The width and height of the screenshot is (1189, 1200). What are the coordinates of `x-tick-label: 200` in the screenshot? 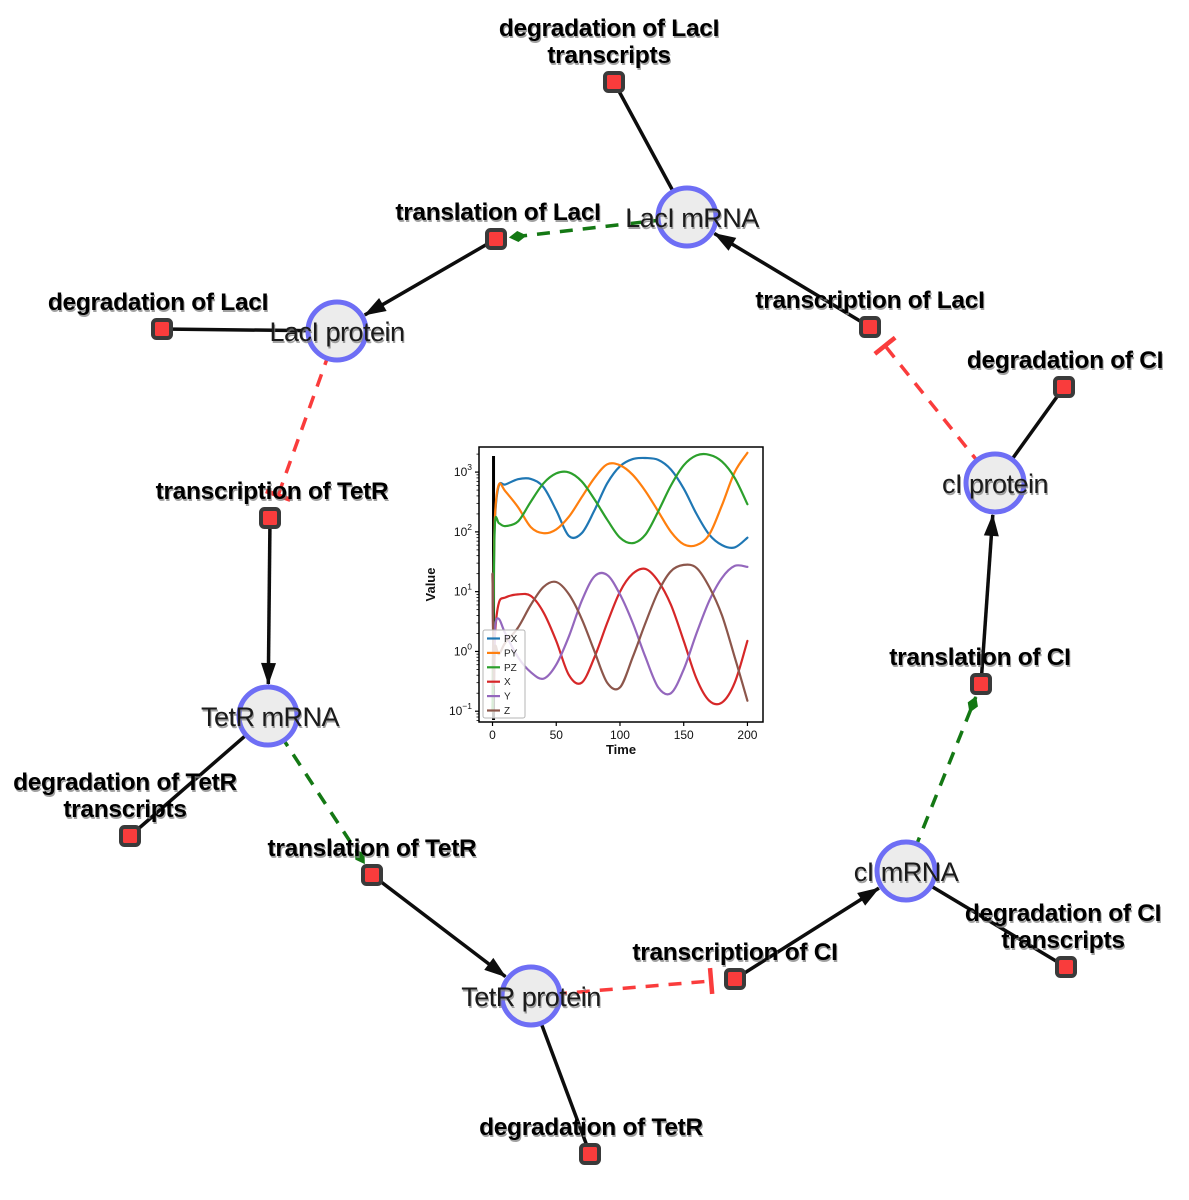 It's located at (747, 735).